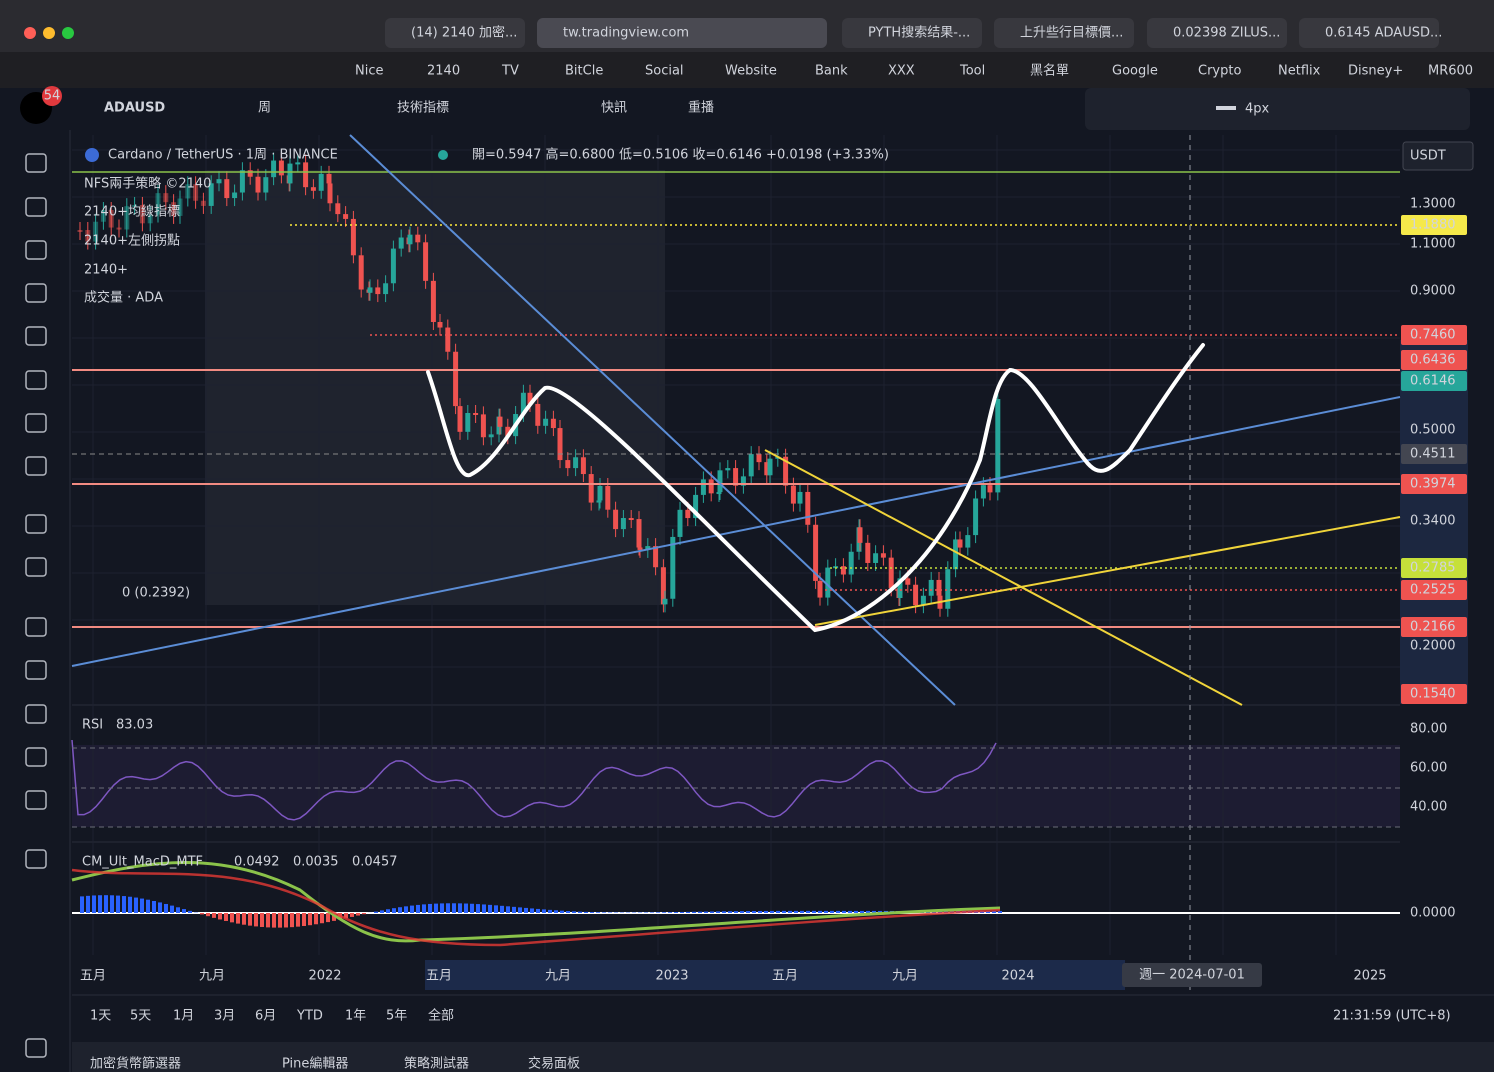 The width and height of the screenshot is (1494, 1072). I want to click on drawing-toolbar, so click(1277, 109).